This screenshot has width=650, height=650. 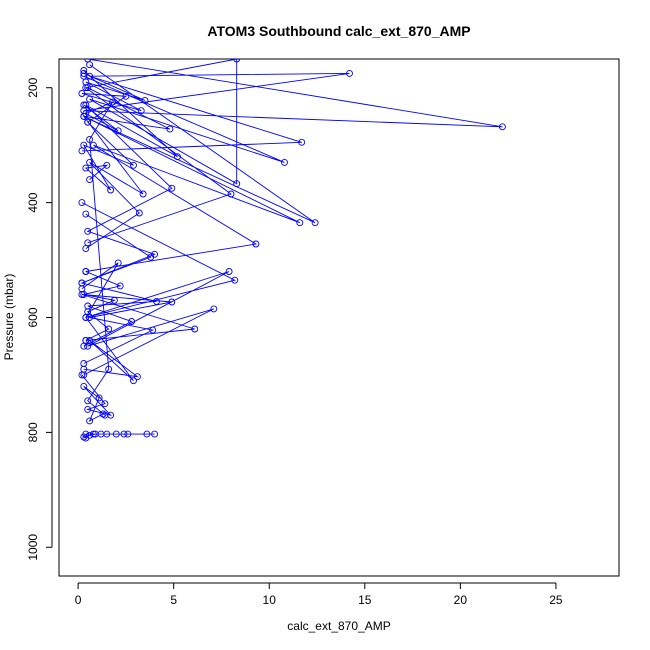 What do you see at coordinates (33, 547) in the screenshot?
I see `y-tick-label: 1000` at bounding box center [33, 547].